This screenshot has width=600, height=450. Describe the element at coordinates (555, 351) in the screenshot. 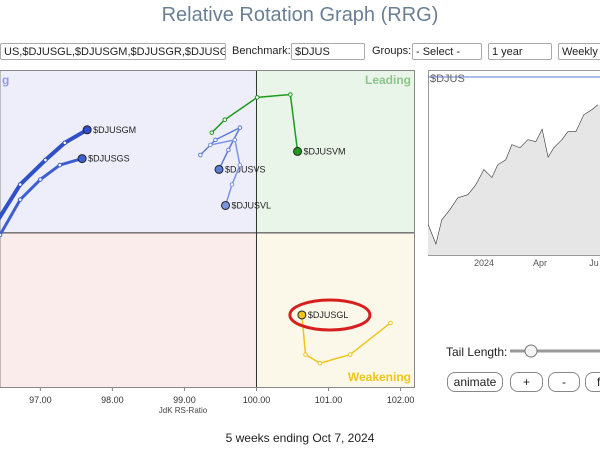

I see `tail-slider` at that location.